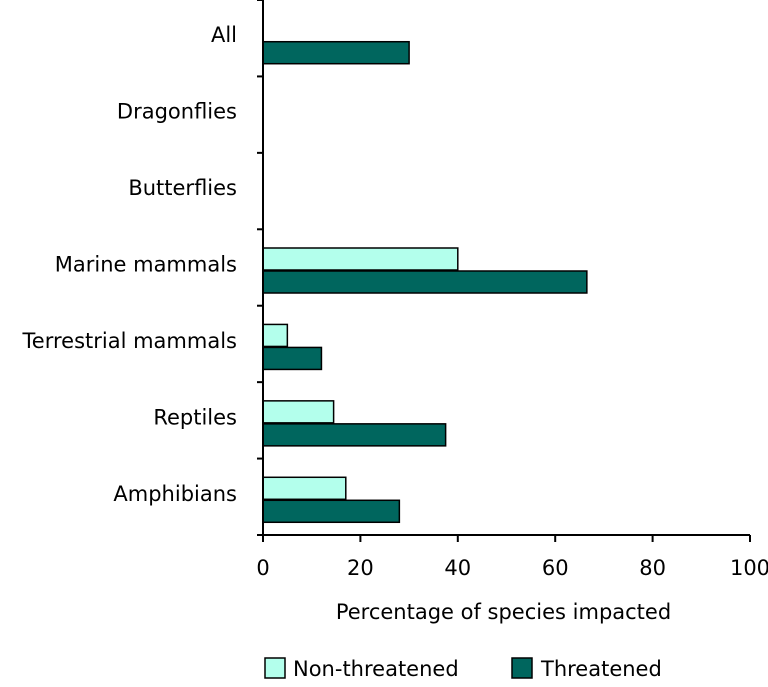  I want to click on category-label-terrestrial-mammals: Terrestrial mammals, so click(129, 341).